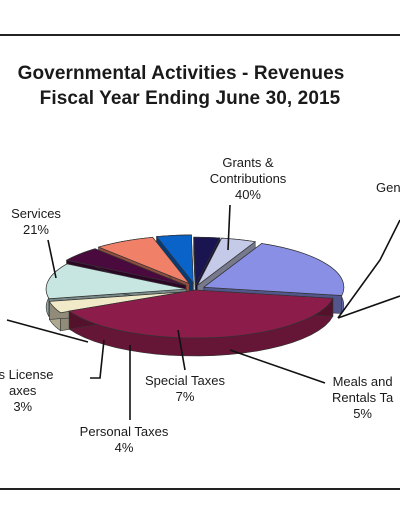 The image size is (400, 516). What do you see at coordinates (248, 162) in the screenshot?
I see `slice-label-line: Grants &` at bounding box center [248, 162].